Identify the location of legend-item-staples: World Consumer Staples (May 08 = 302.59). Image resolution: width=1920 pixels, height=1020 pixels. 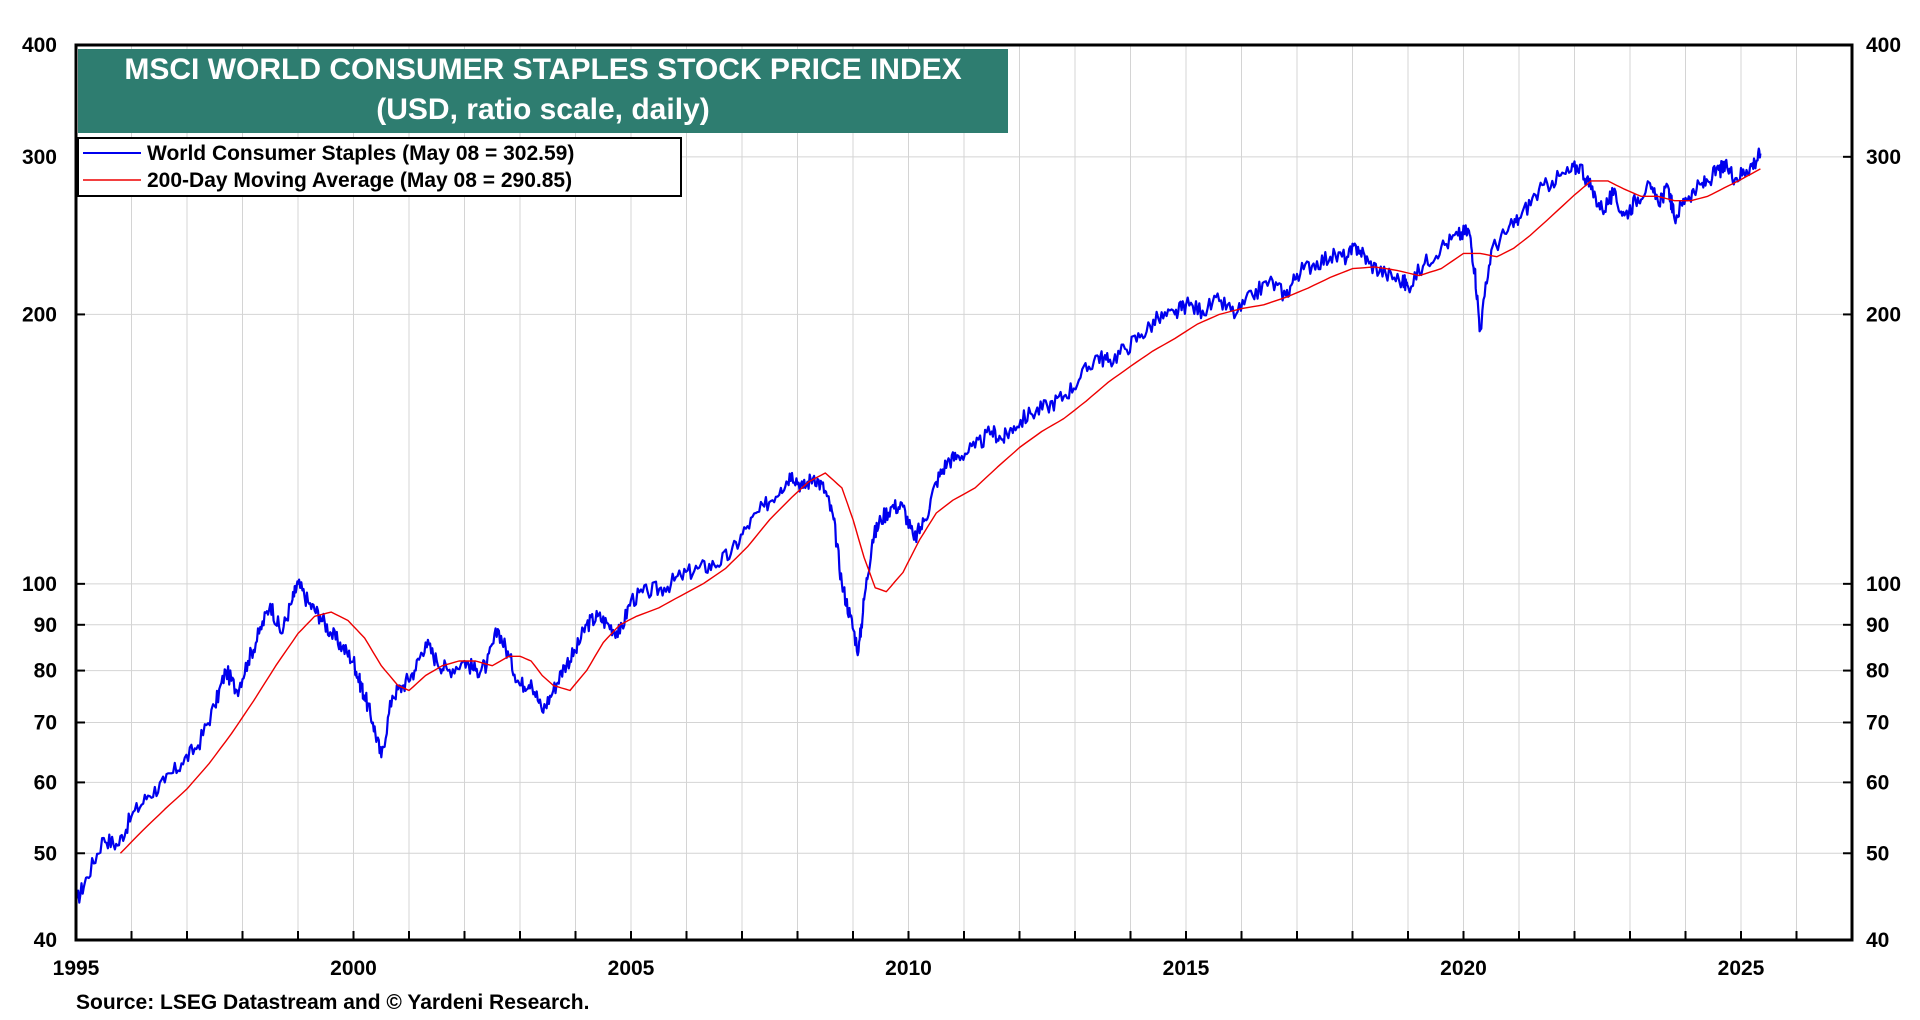
(360, 153).